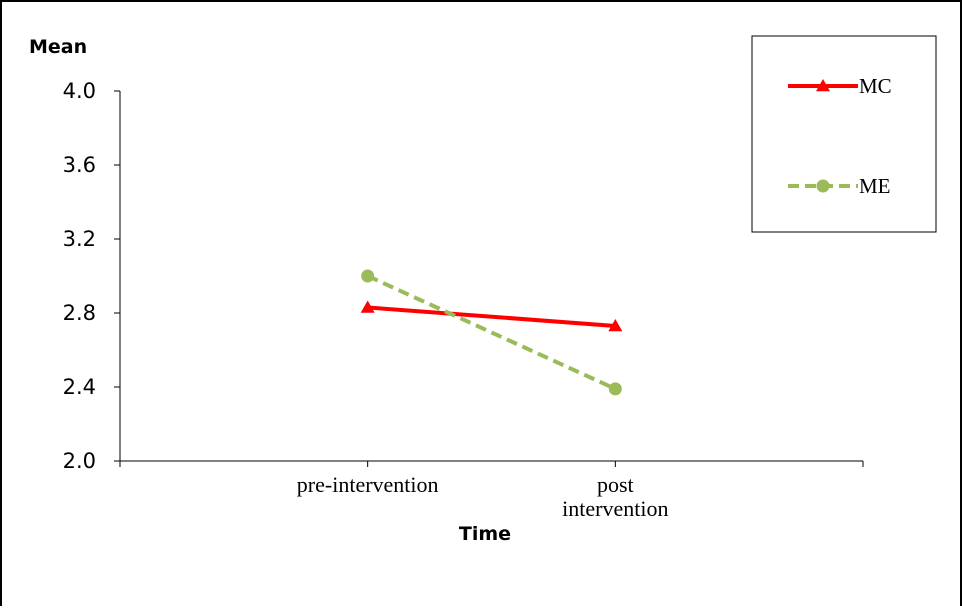  Describe the element at coordinates (823, 186) in the screenshot. I see `legend-marker-me` at that location.